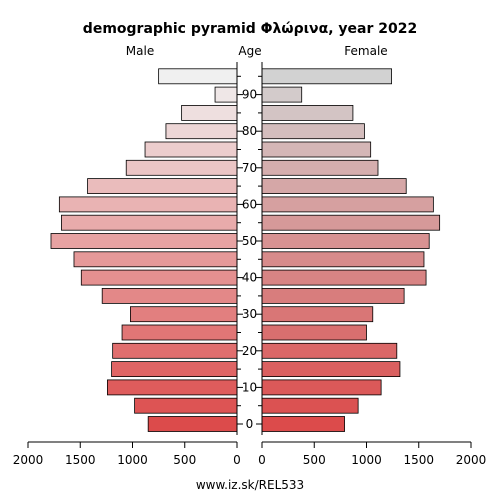 The width and height of the screenshot is (500, 500). I want to click on age-tick-label: 60, so click(249, 204).